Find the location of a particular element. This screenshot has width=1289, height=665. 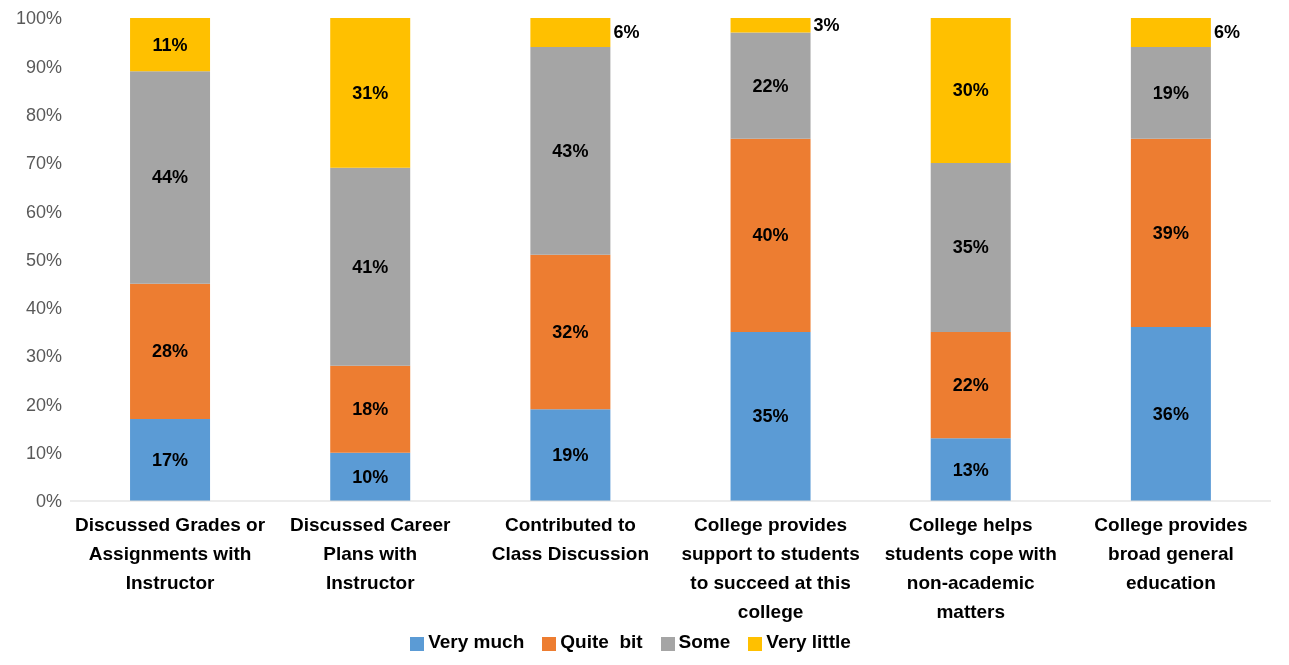

data-label: 32% is located at coordinates (570, 331).